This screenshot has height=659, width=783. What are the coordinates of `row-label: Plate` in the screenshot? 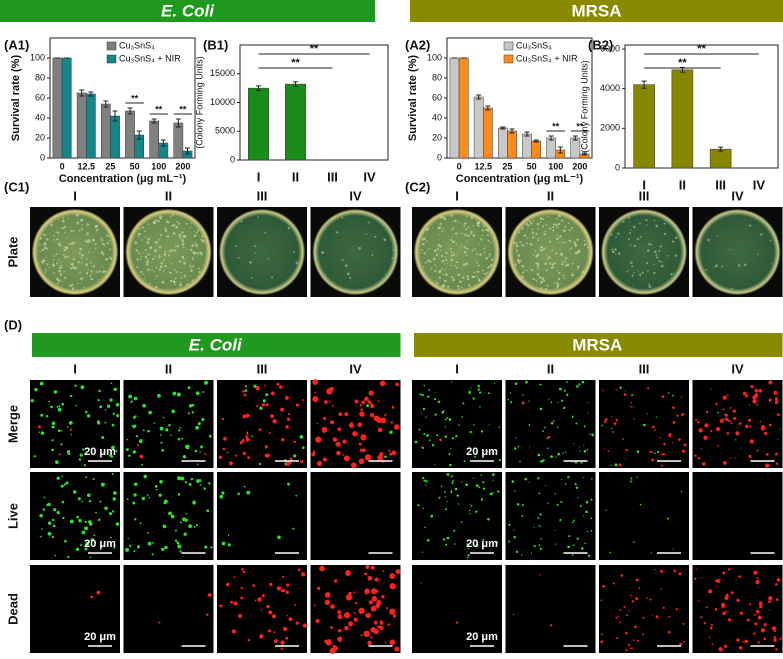 It's located at (12, 251).